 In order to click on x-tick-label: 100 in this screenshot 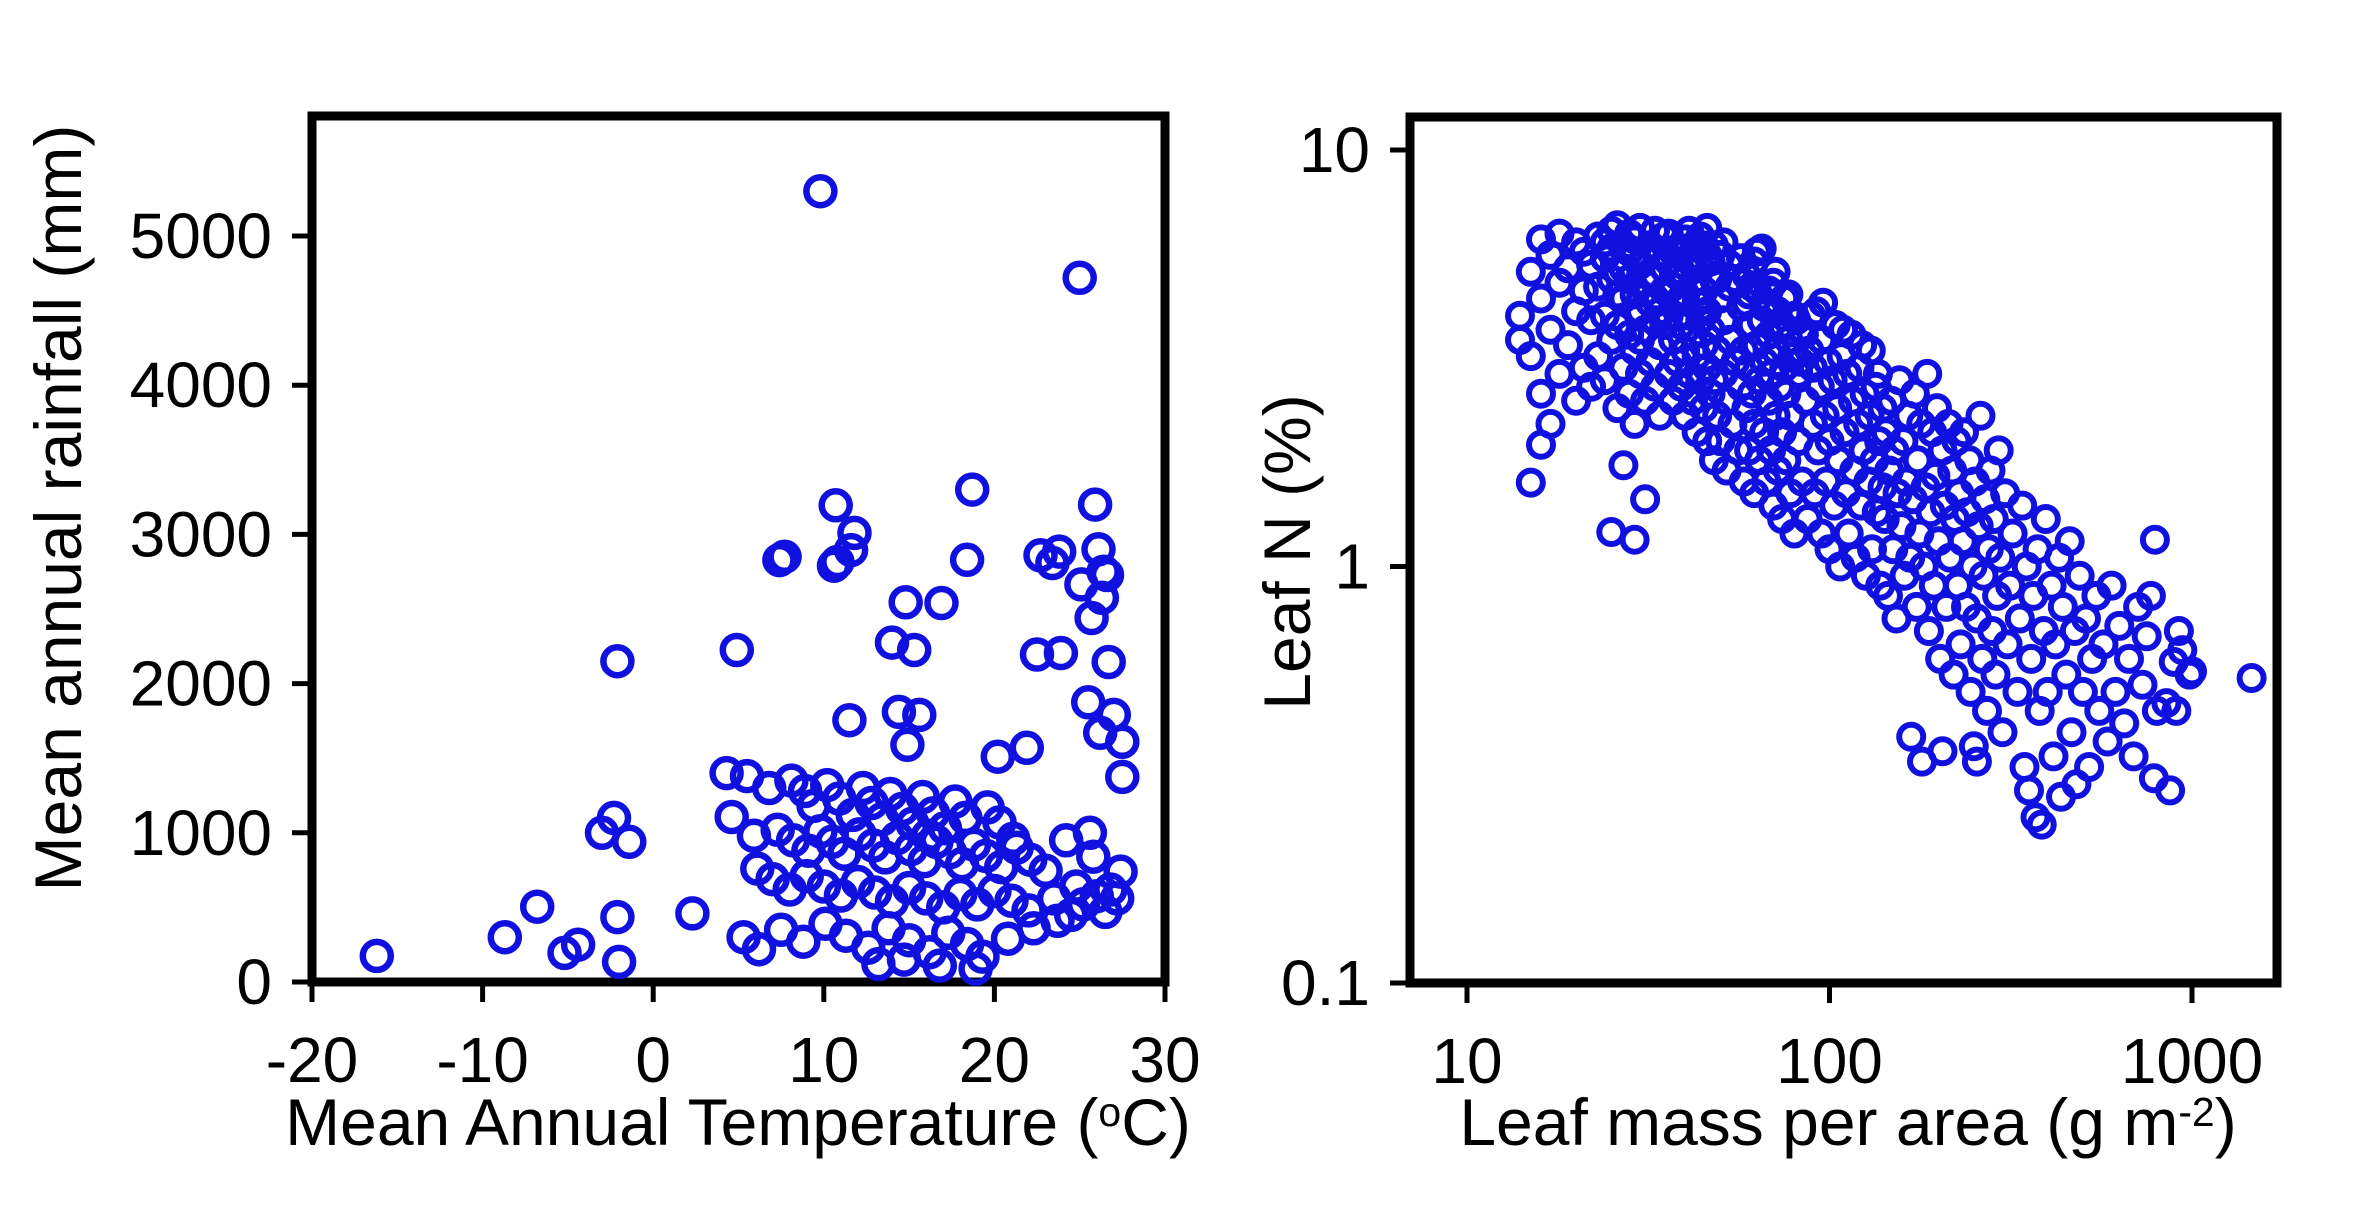, I will do `click(1829, 1061)`.